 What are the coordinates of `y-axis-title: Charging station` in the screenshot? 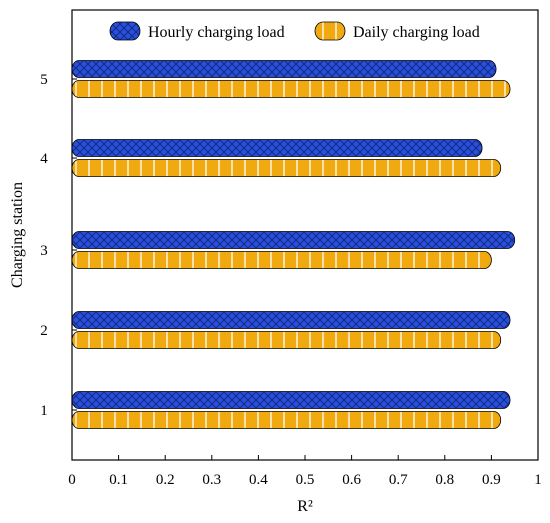 It's located at (17, 235).